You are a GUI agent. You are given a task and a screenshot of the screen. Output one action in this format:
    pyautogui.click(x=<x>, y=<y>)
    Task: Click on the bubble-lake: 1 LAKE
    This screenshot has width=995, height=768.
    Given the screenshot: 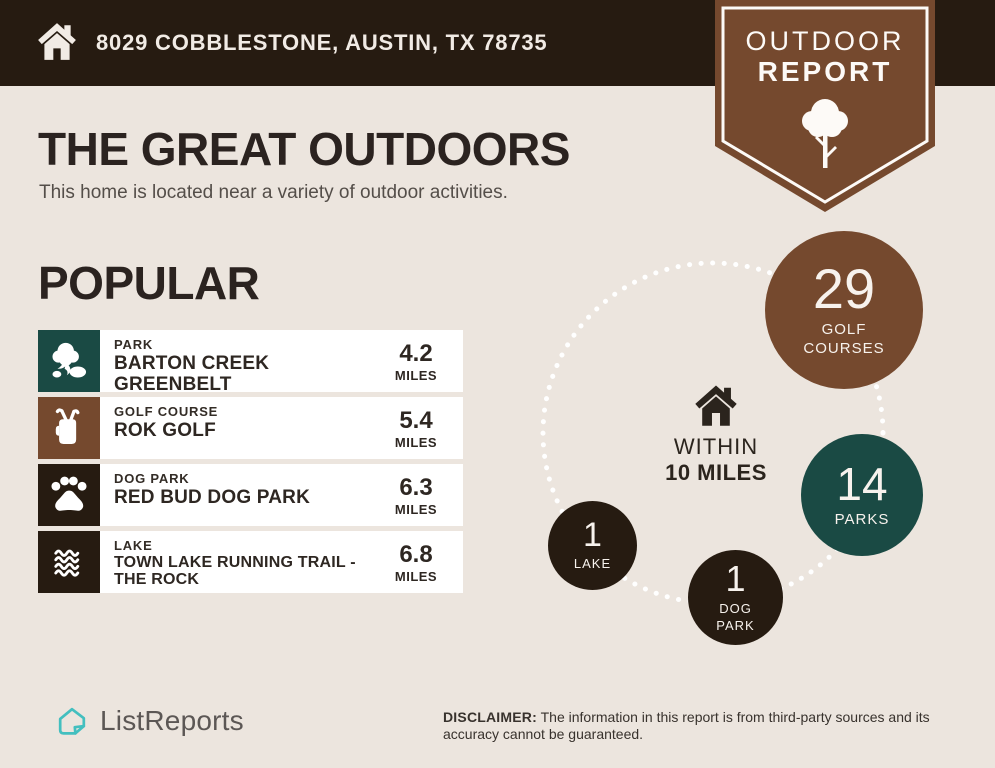 What is the action you would take?
    pyautogui.click(x=592, y=545)
    